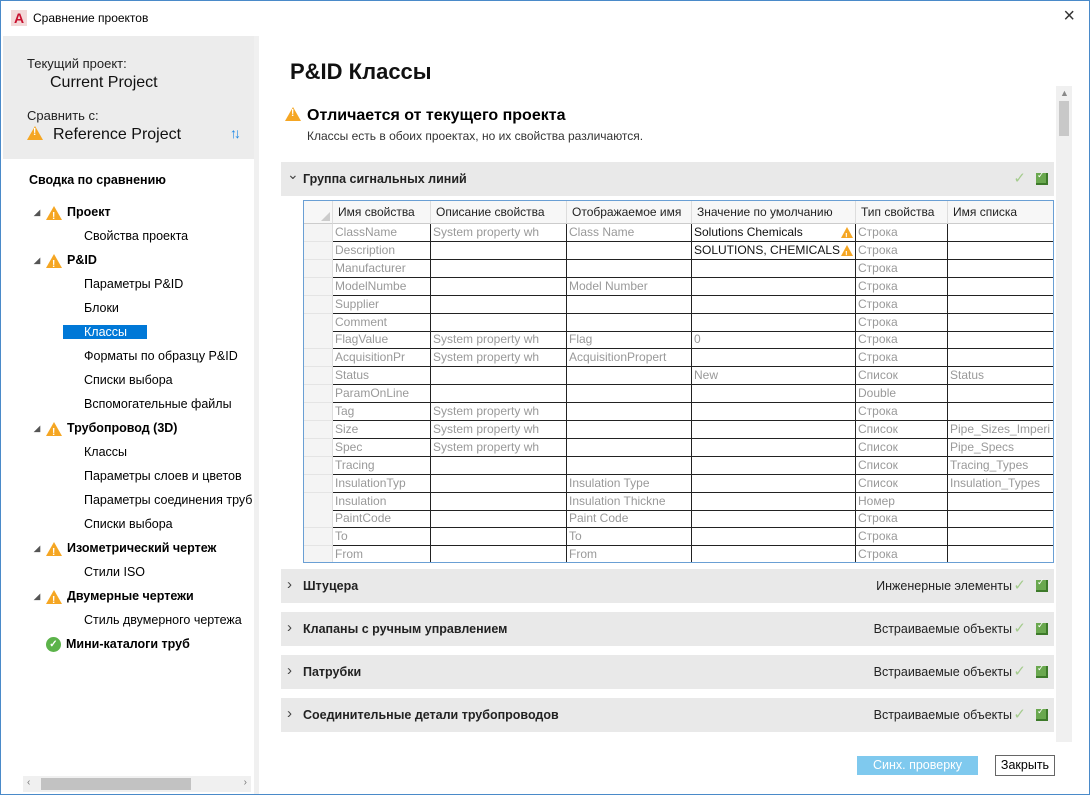  Describe the element at coordinates (678, 465) in the screenshot. I see `table-row: Tracing Список Tracing_Types` at that location.